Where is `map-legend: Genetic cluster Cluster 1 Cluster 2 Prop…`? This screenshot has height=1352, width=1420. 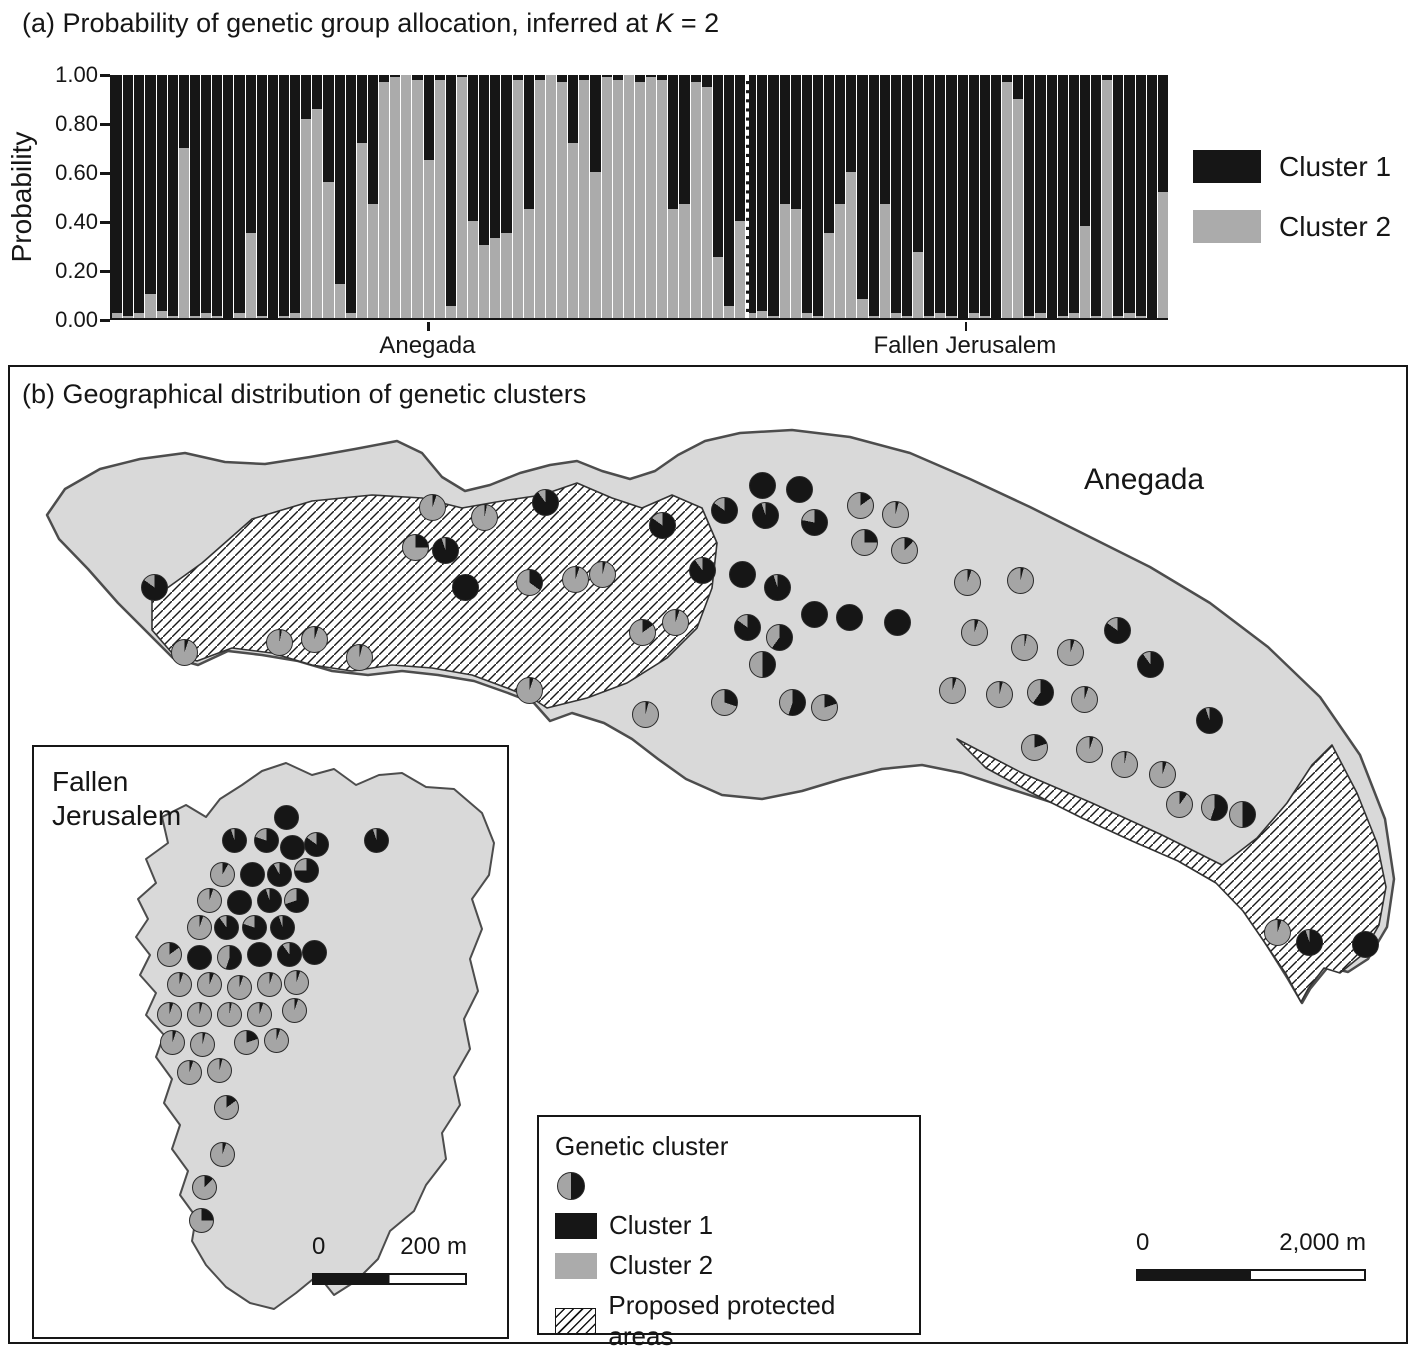 map-legend: Genetic cluster Cluster 1 Cluster 2 Prop… is located at coordinates (729, 1233).